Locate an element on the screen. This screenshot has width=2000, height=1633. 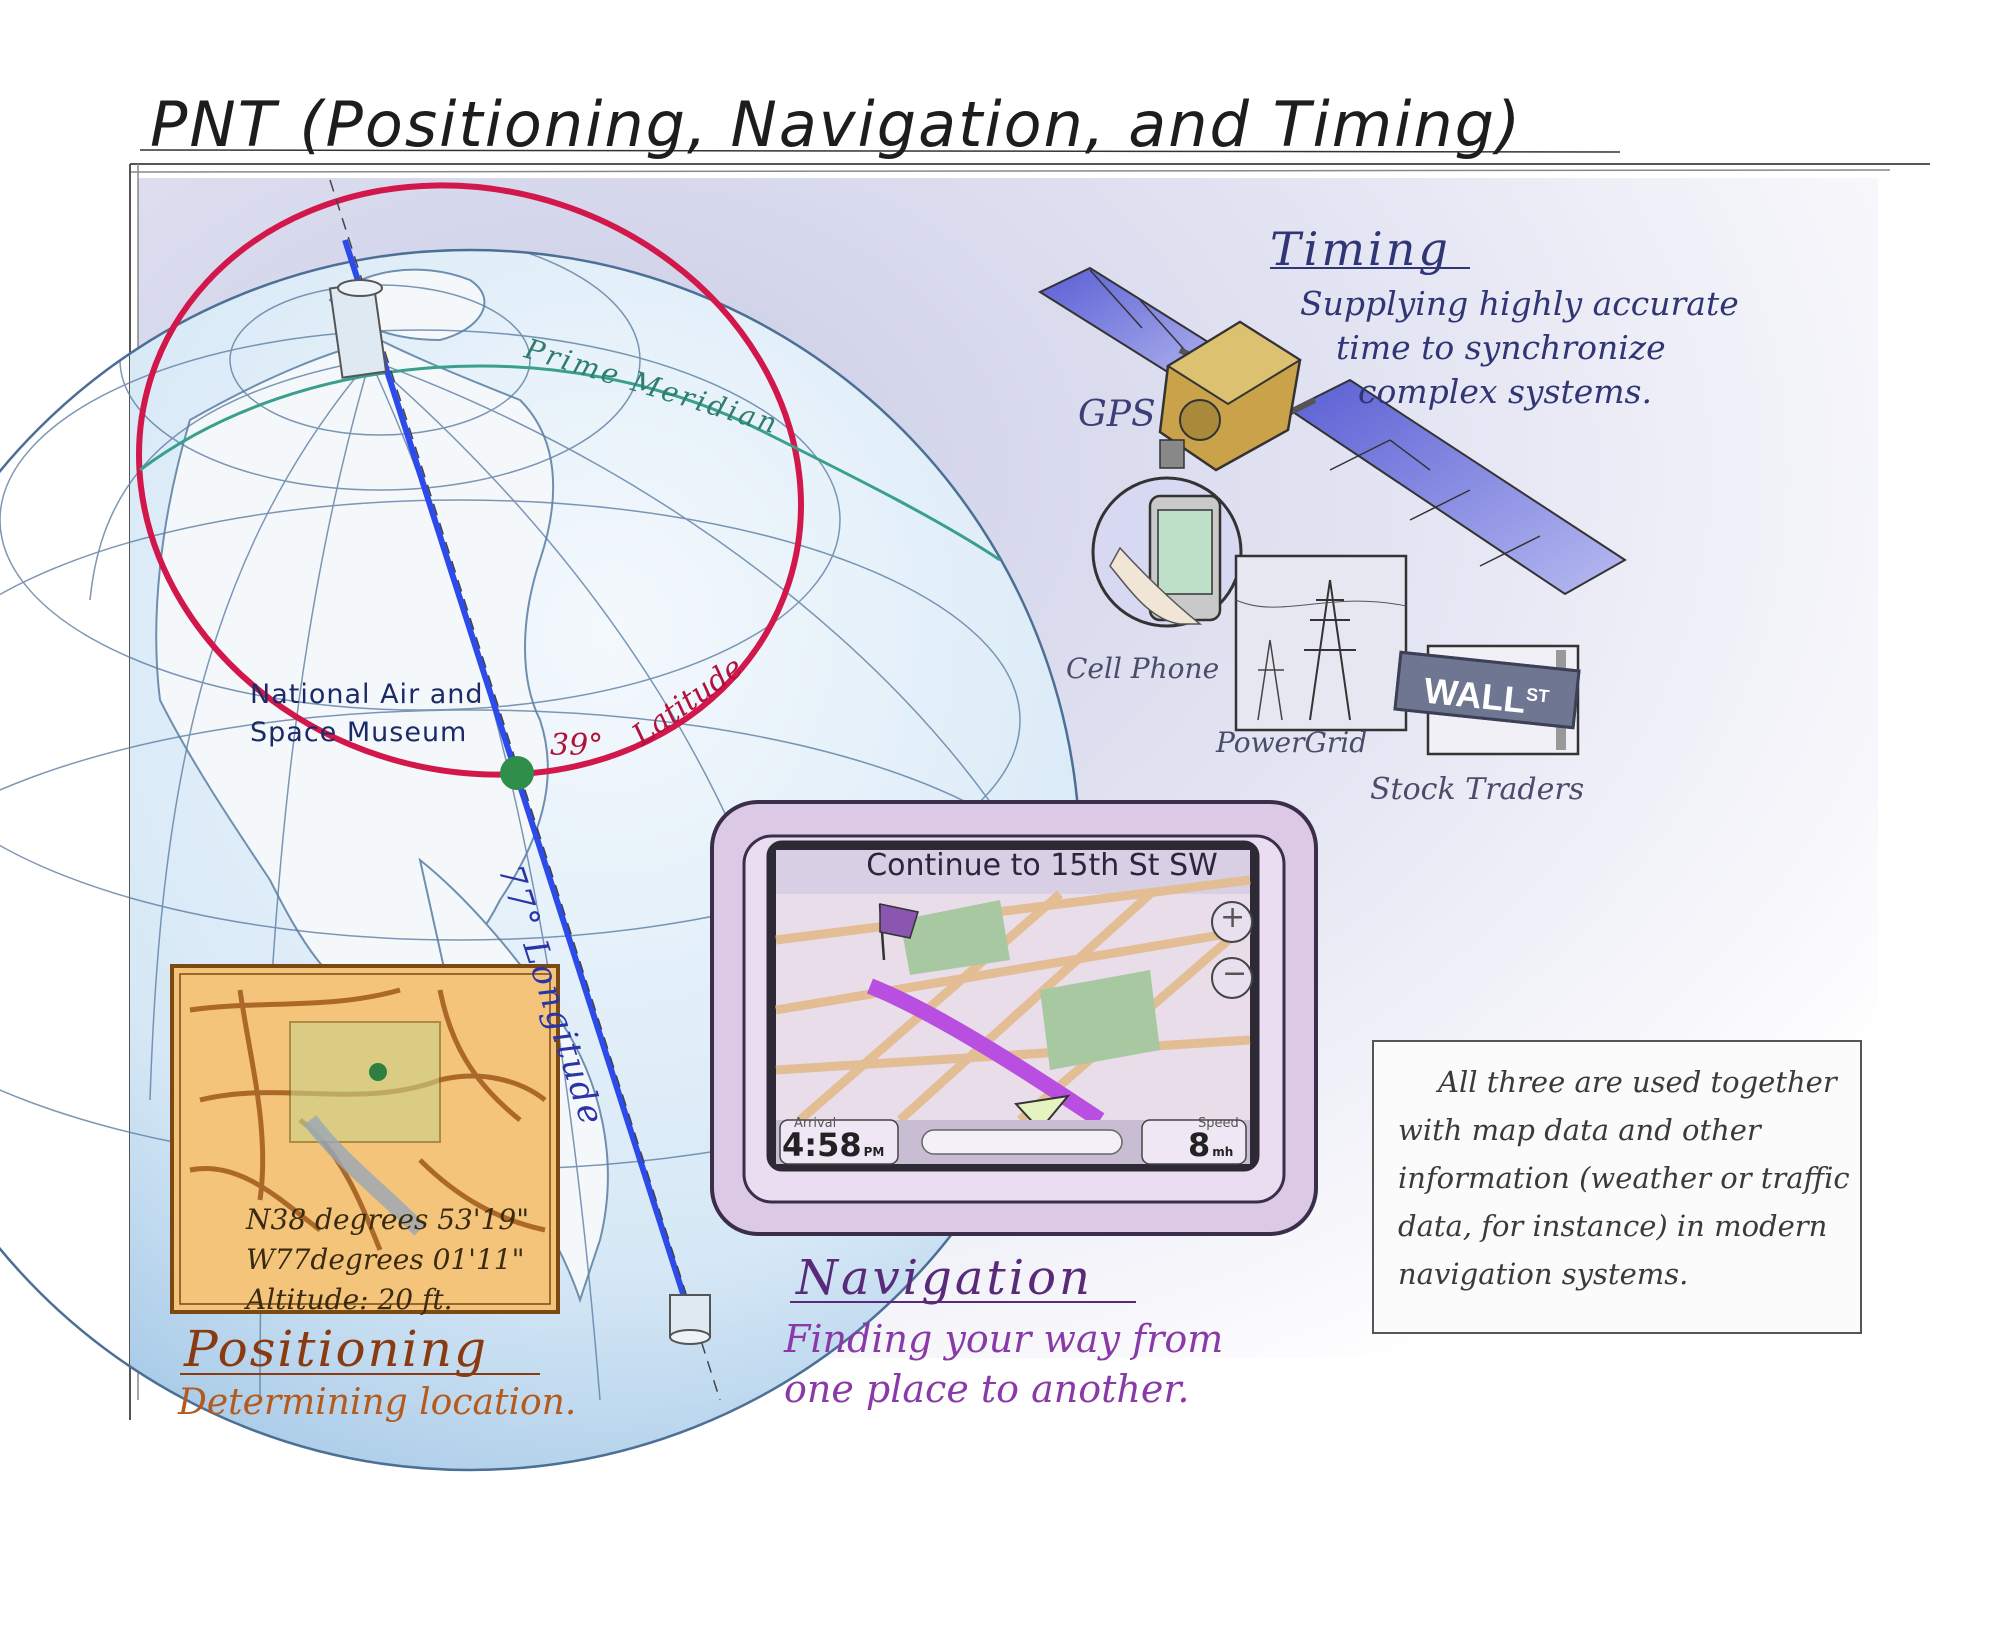
timing-desc-line: time to synchronize is located at coordinates (1501, 347).